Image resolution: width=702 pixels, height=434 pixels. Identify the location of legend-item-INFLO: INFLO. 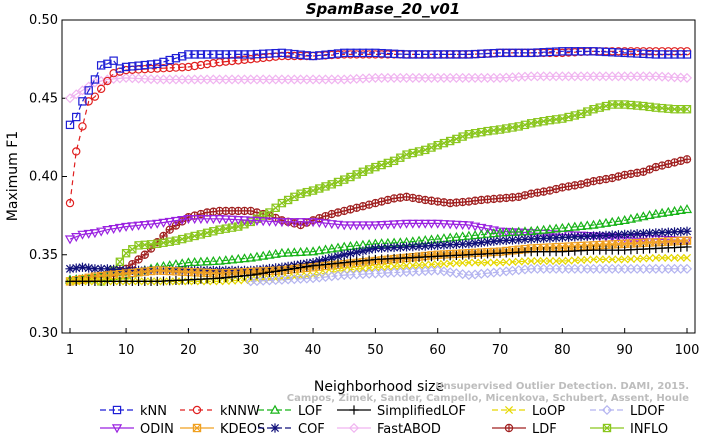
(629, 428).